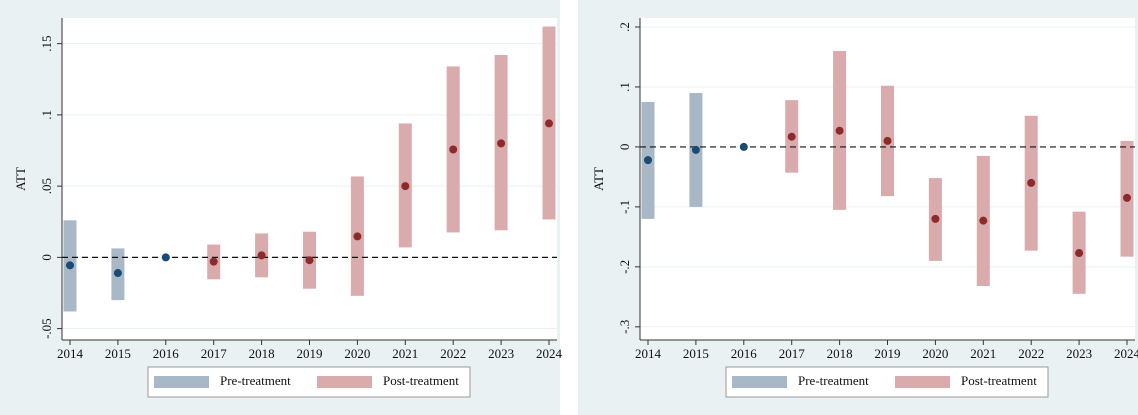  What do you see at coordinates (46, 186) in the screenshot?
I see `y-tick-label: .05` at bounding box center [46, 186].